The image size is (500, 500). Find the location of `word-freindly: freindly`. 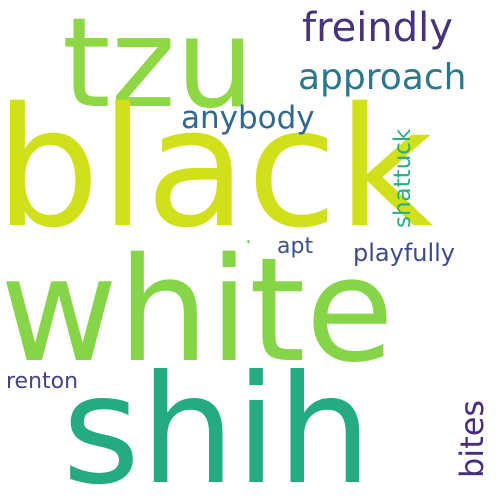

word-freindly: freindly is located at coordinates (377, 28).